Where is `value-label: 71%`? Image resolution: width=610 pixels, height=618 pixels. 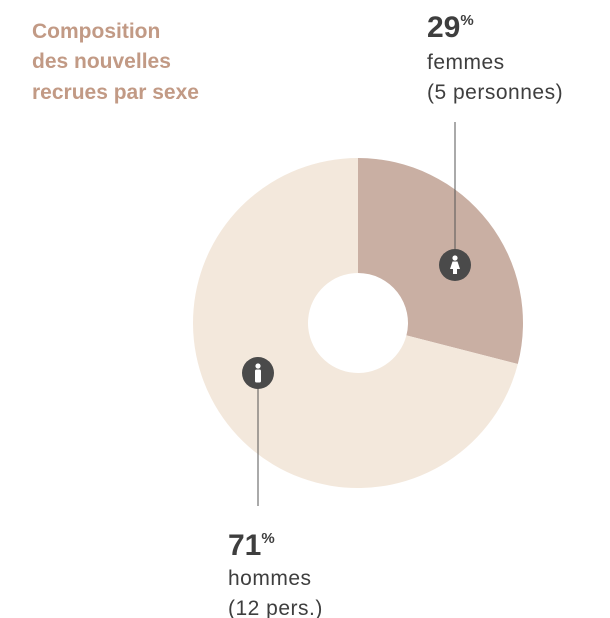 value-label: 71% is located at coordinates (251, 545).